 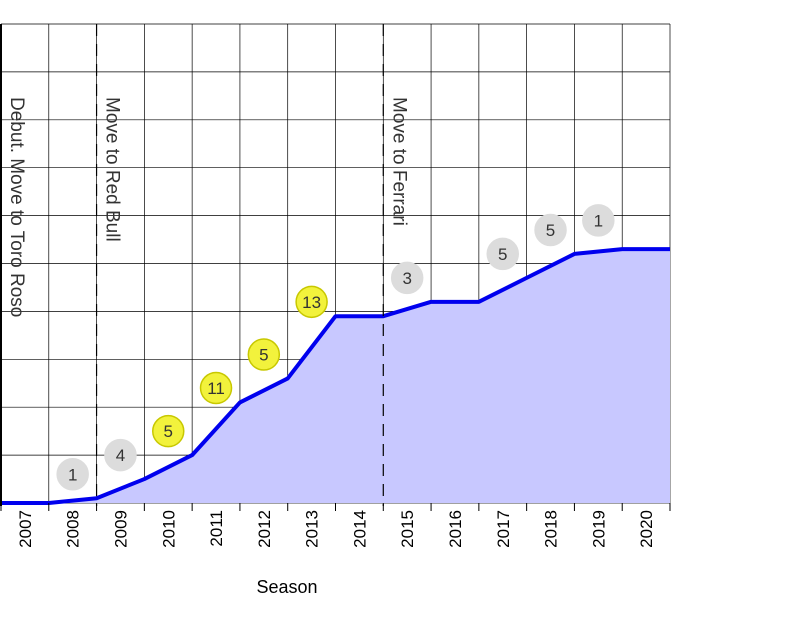 I want to click on x-tick-label: 2017, so click(x=503, y=529).